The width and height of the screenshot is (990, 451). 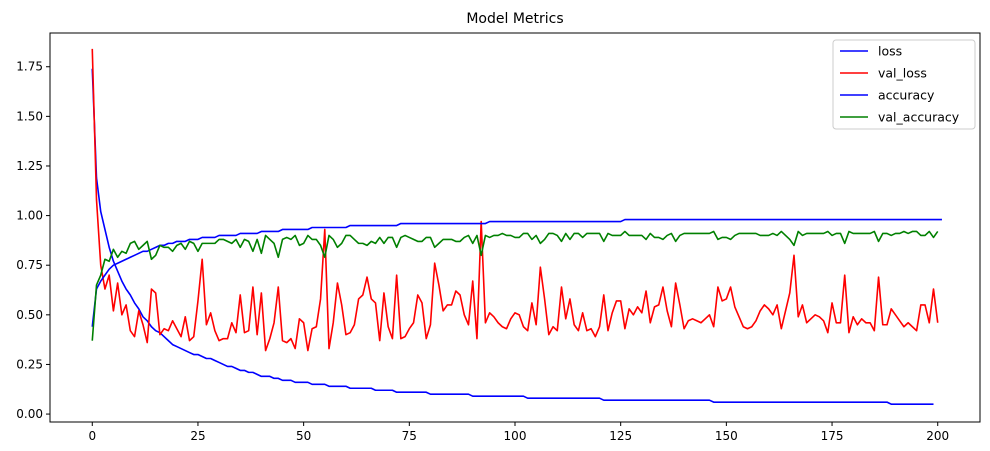 I want to click on x-tick-label: 150, so click(x=726, y=436).